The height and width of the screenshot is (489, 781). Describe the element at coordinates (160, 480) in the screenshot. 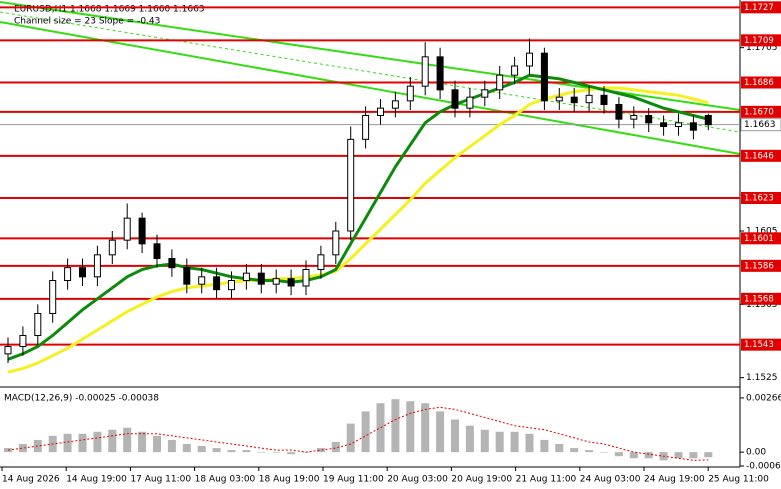

I see `x-tick-label: 17 Aug 11:00` at that location.